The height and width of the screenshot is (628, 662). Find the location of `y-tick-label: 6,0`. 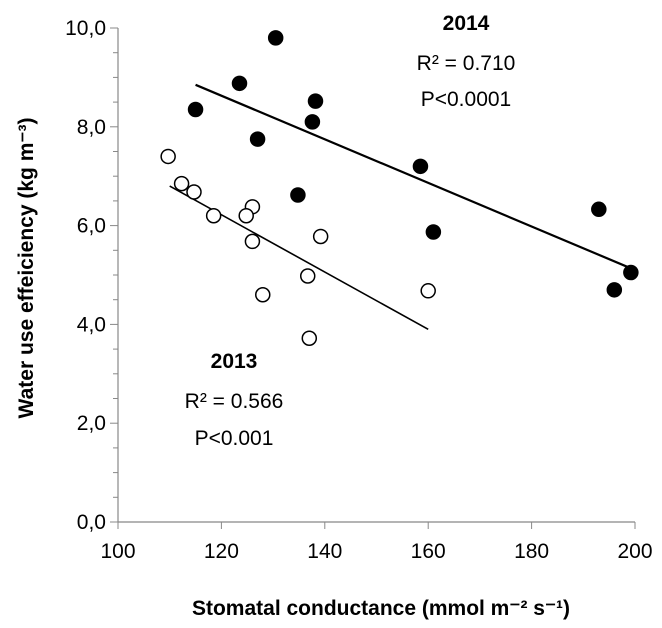

y-tick-label: 6,0 is located at coordinates (91, 226).